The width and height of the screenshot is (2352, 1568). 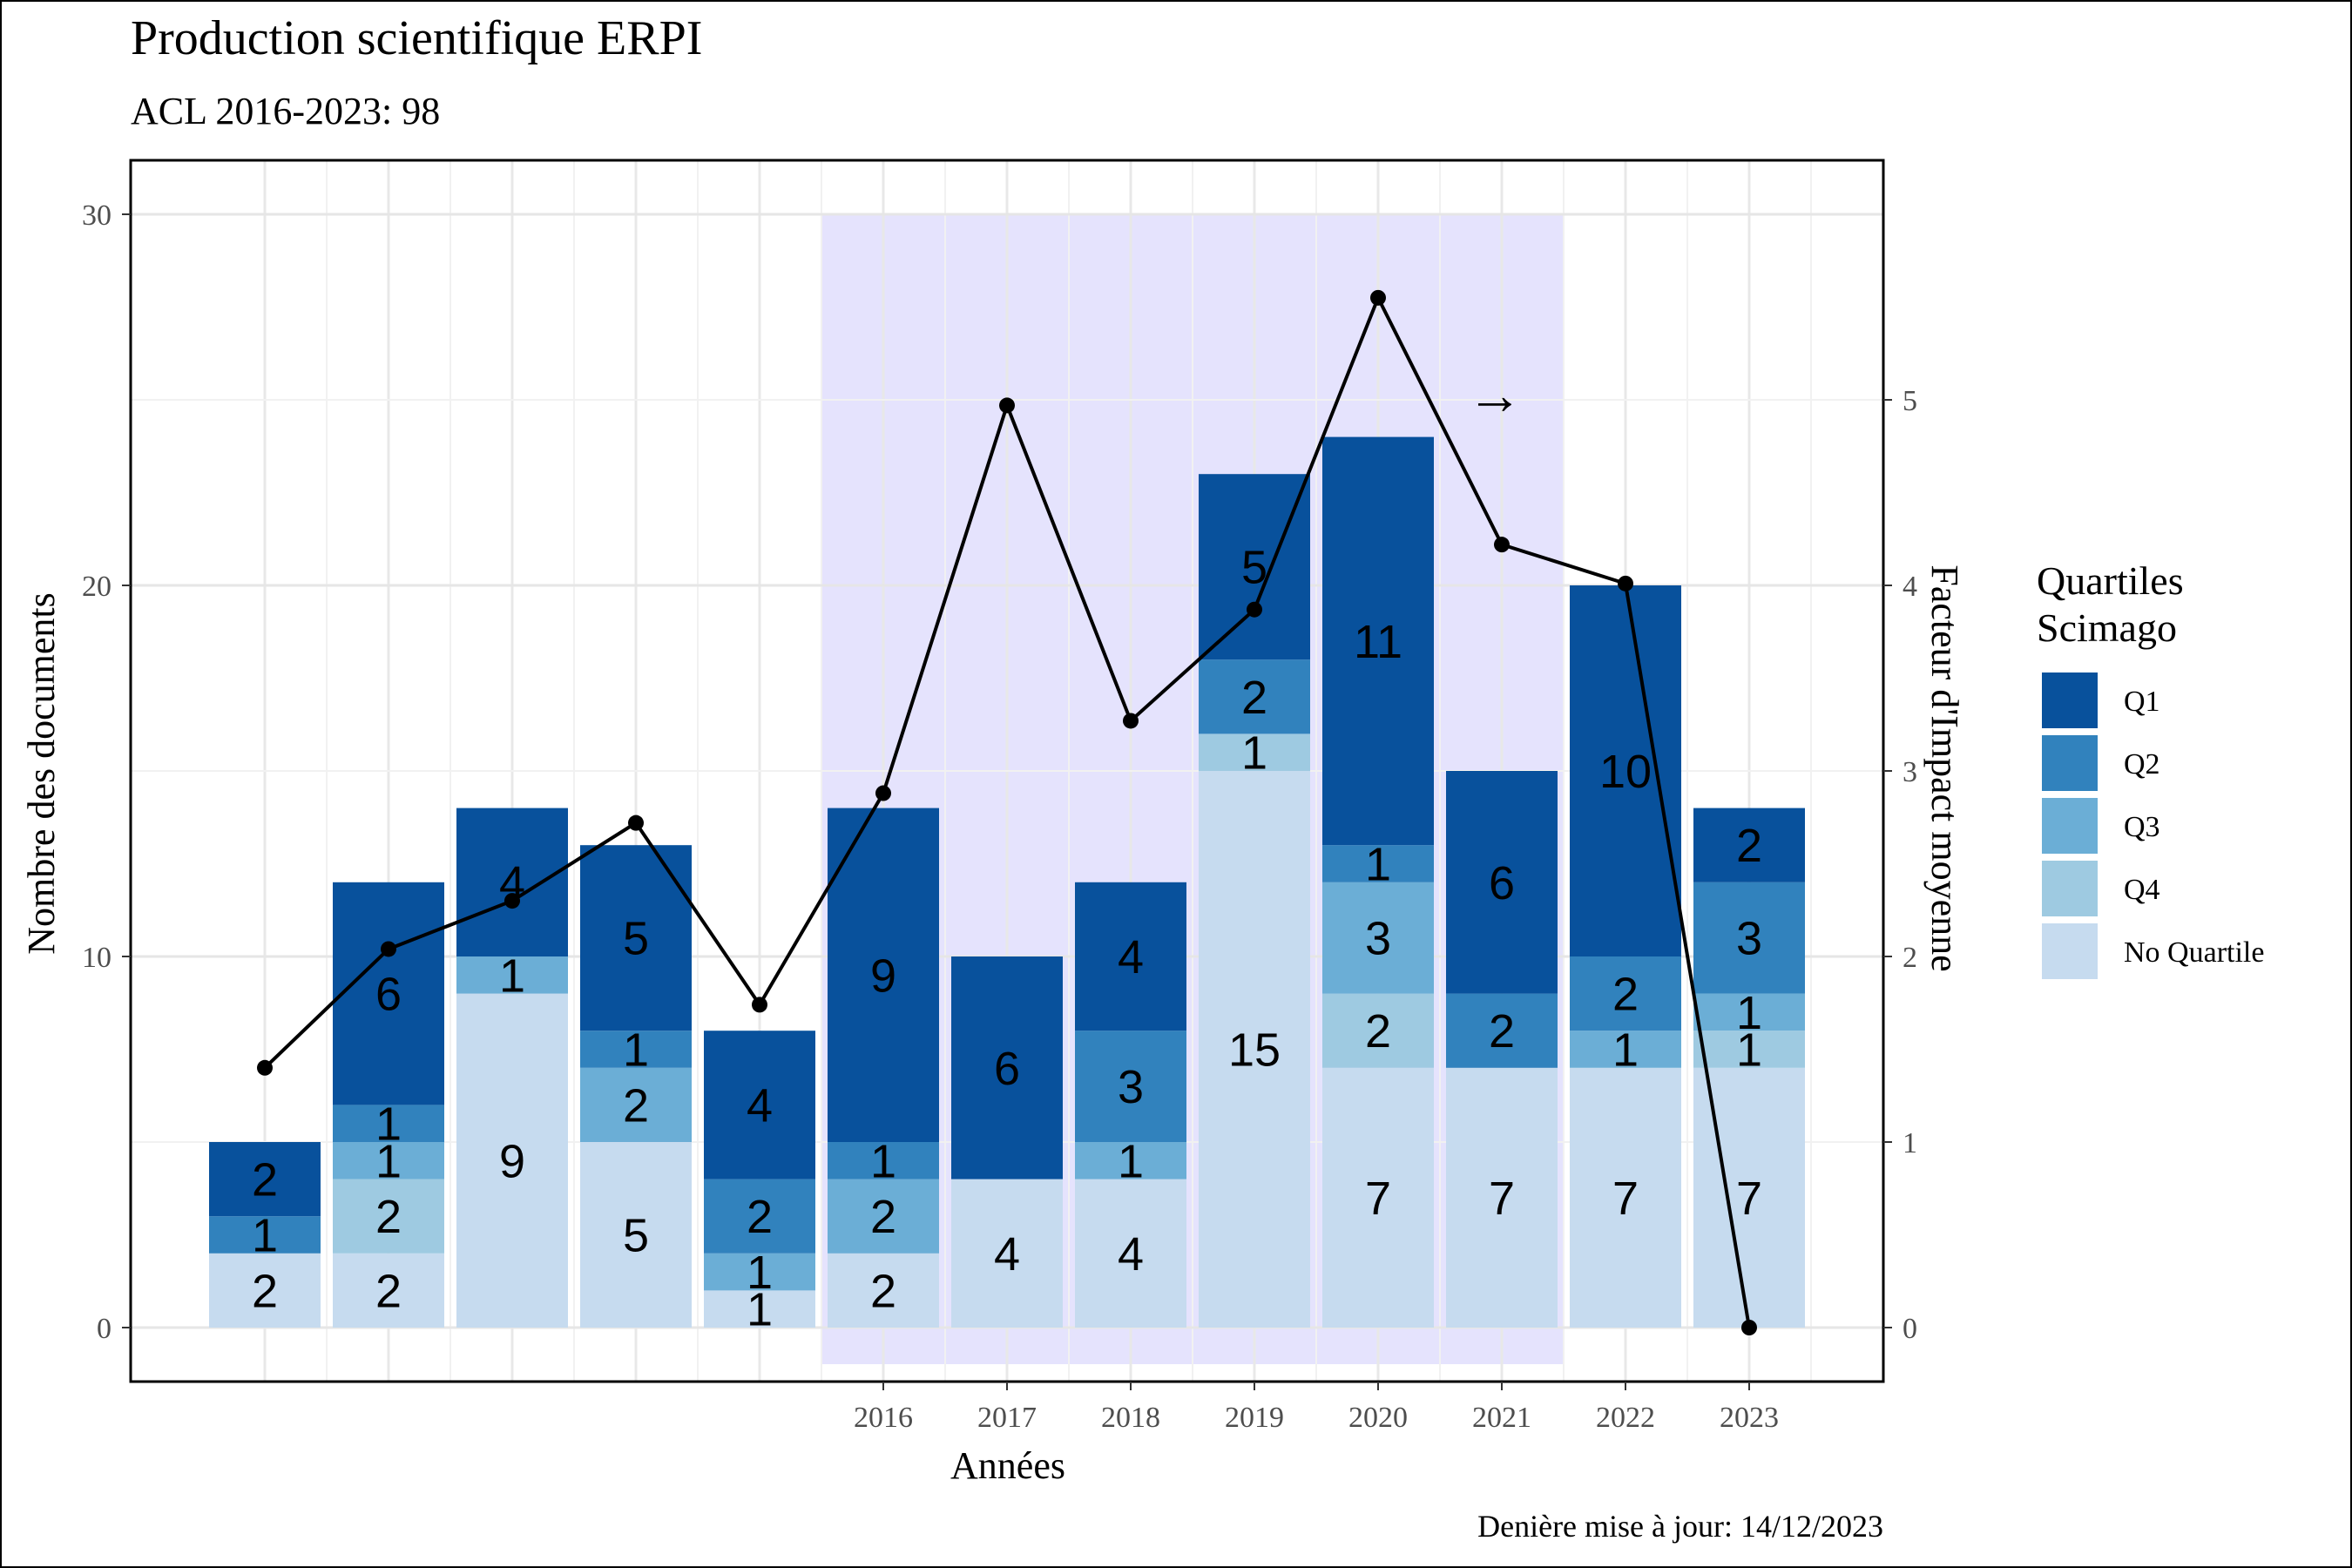 I want to click on arrow-annotation: →, so click(x=1495, y=394).